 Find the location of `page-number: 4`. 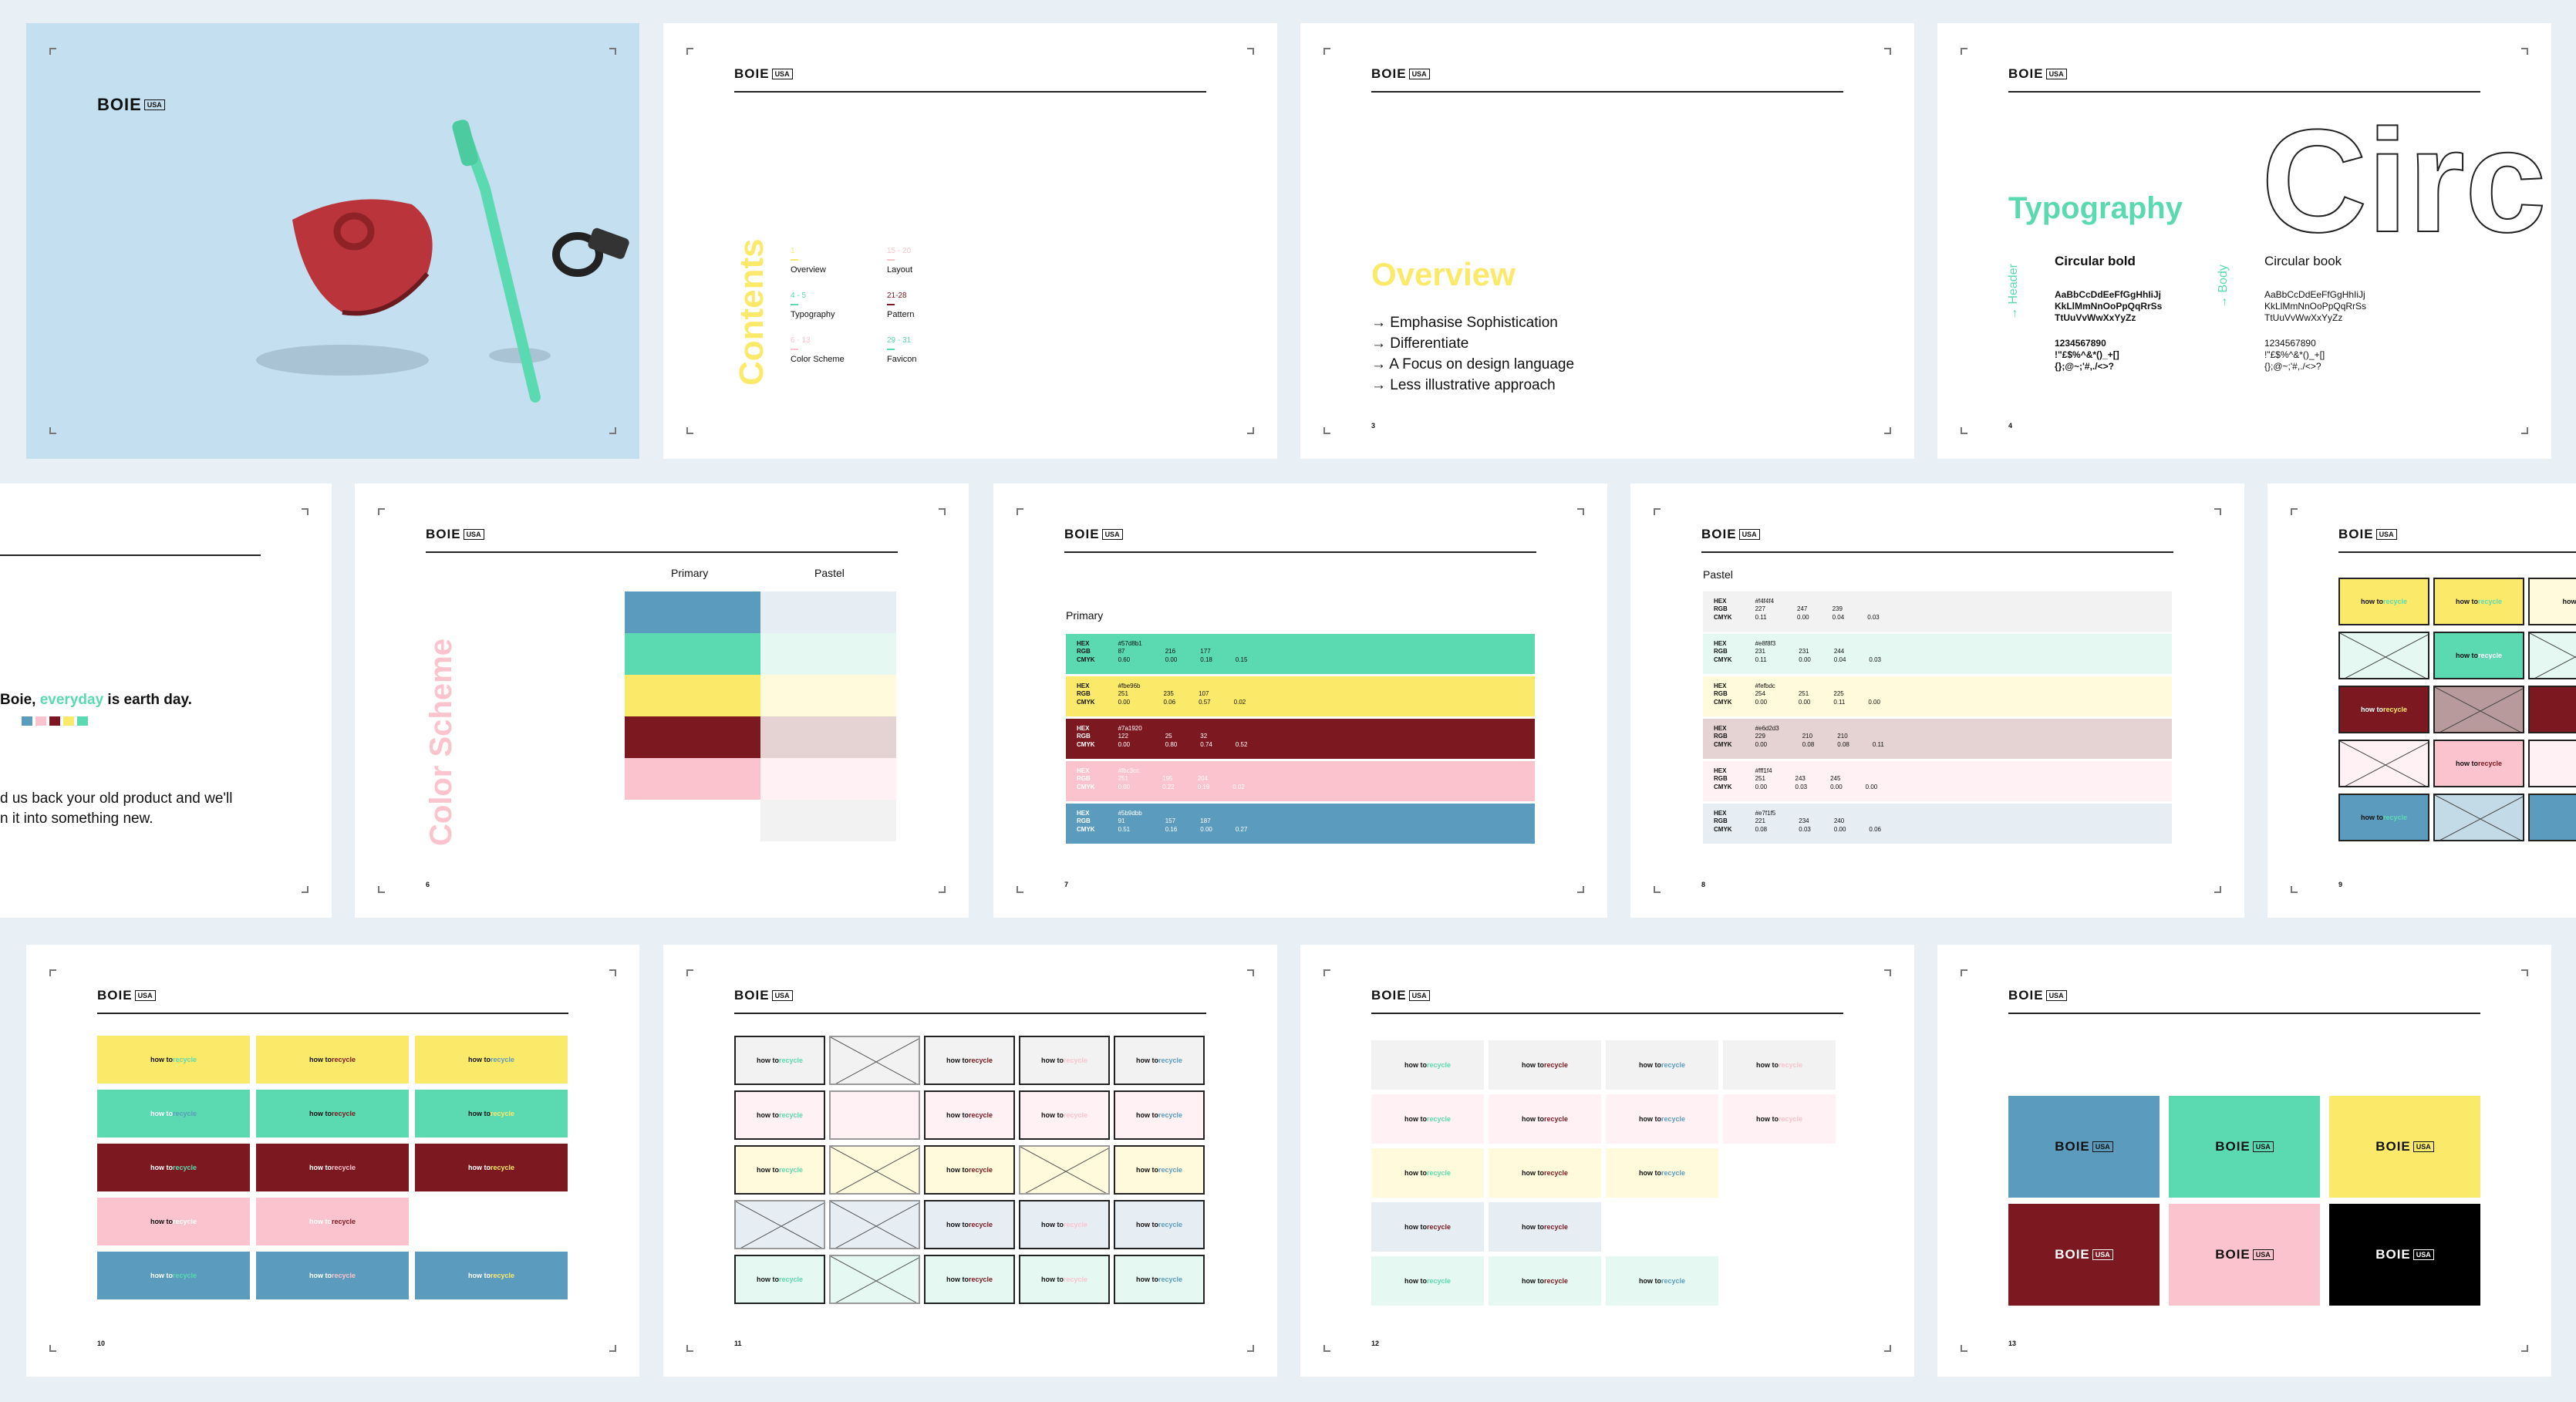

page-number: 4 is located at coordinates (2010, 426).